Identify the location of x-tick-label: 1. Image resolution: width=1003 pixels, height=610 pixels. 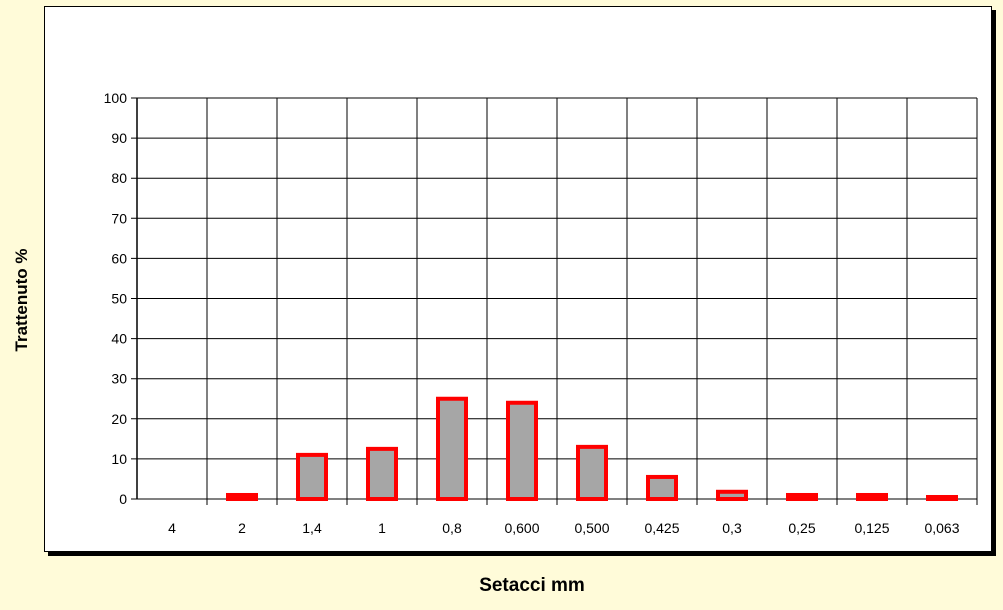
(382, 528).